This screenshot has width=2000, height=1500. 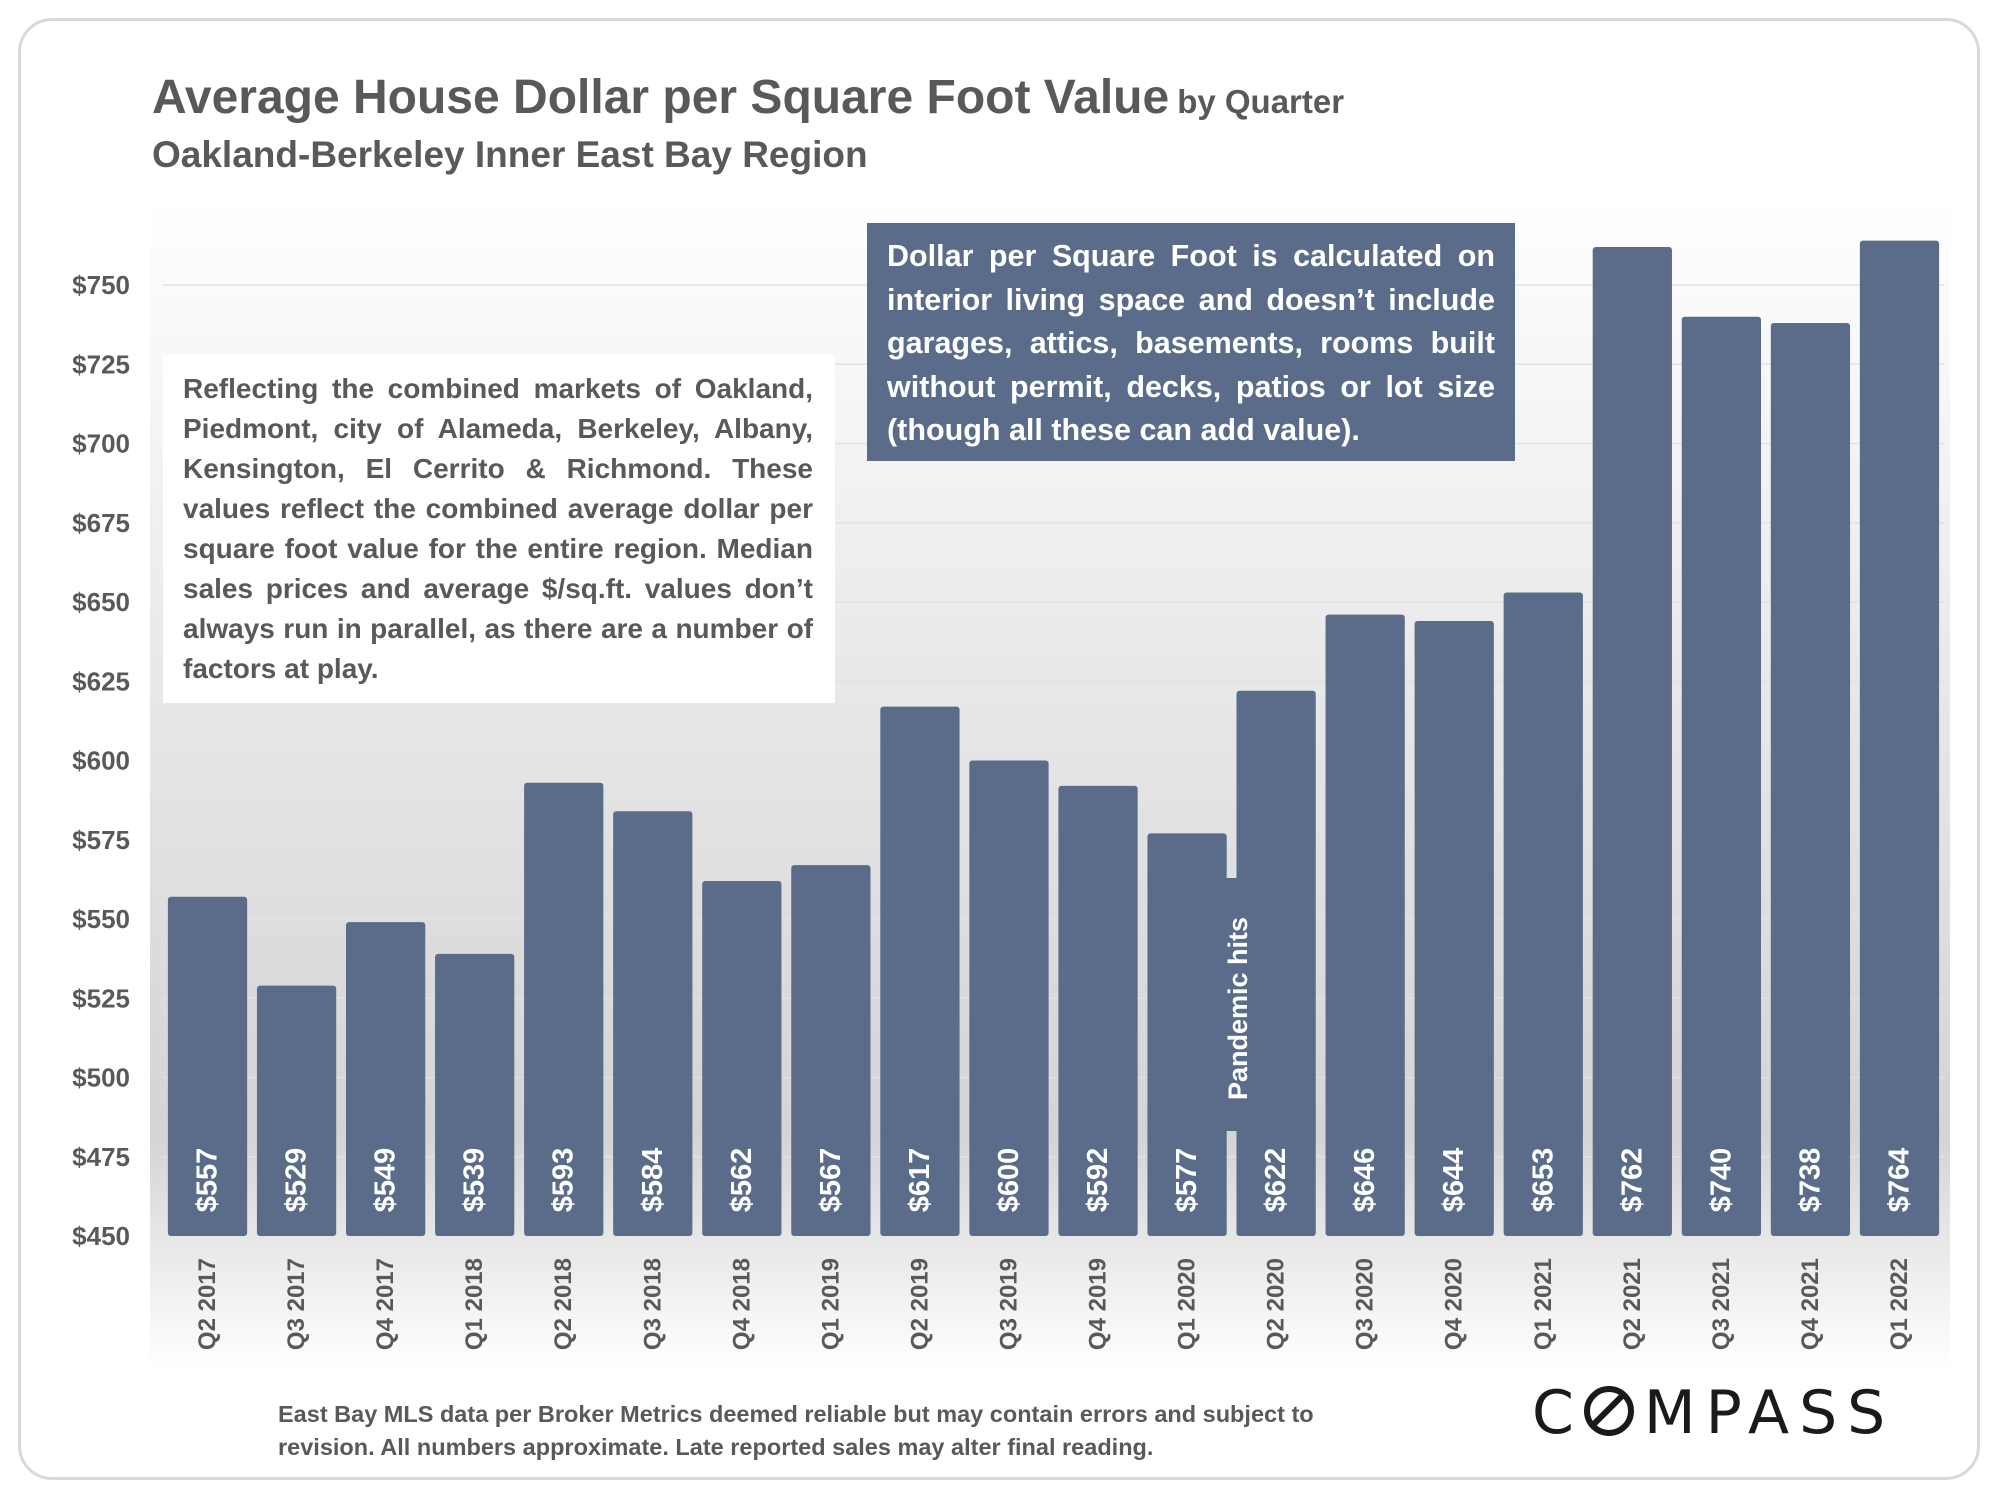 What do you see at coordinates (474, 1304) in the screenshot?
I see `x-tick-label: Q1 2018` at bounding box center [474, 1304].